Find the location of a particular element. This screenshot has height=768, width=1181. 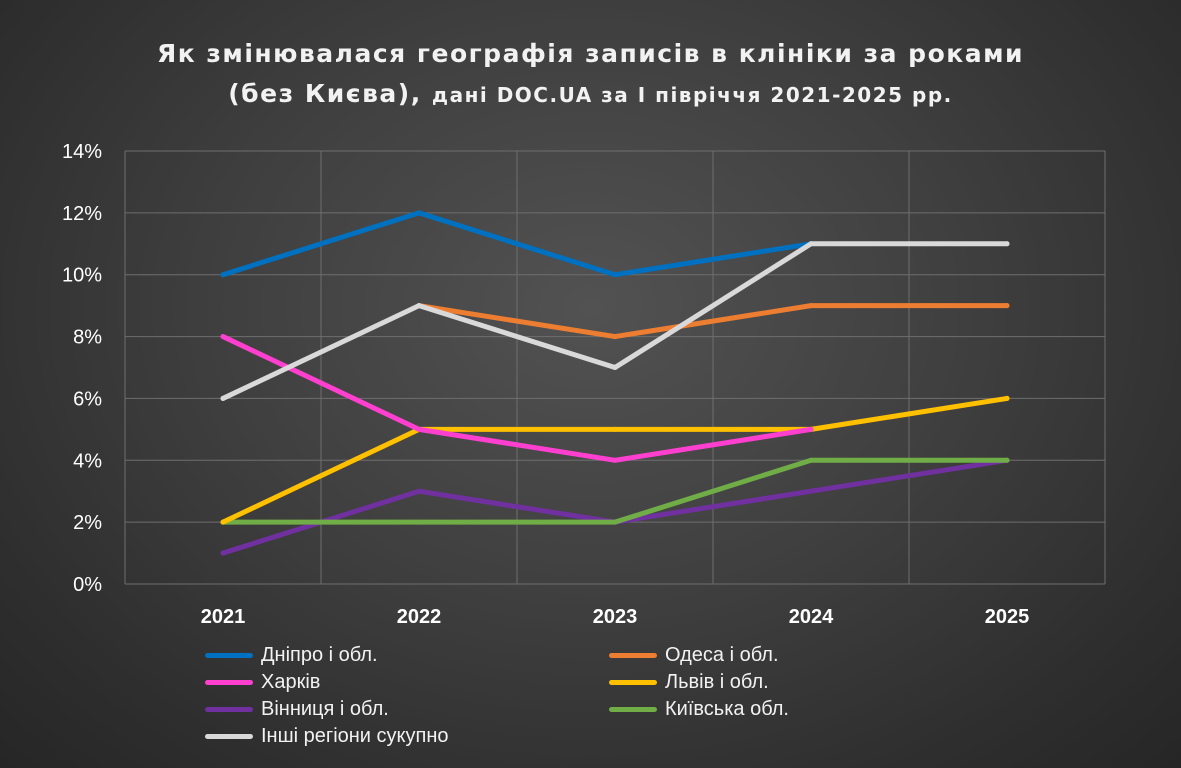

legend-item: Інші регіони сукупно is located at coordinates (407, 736).